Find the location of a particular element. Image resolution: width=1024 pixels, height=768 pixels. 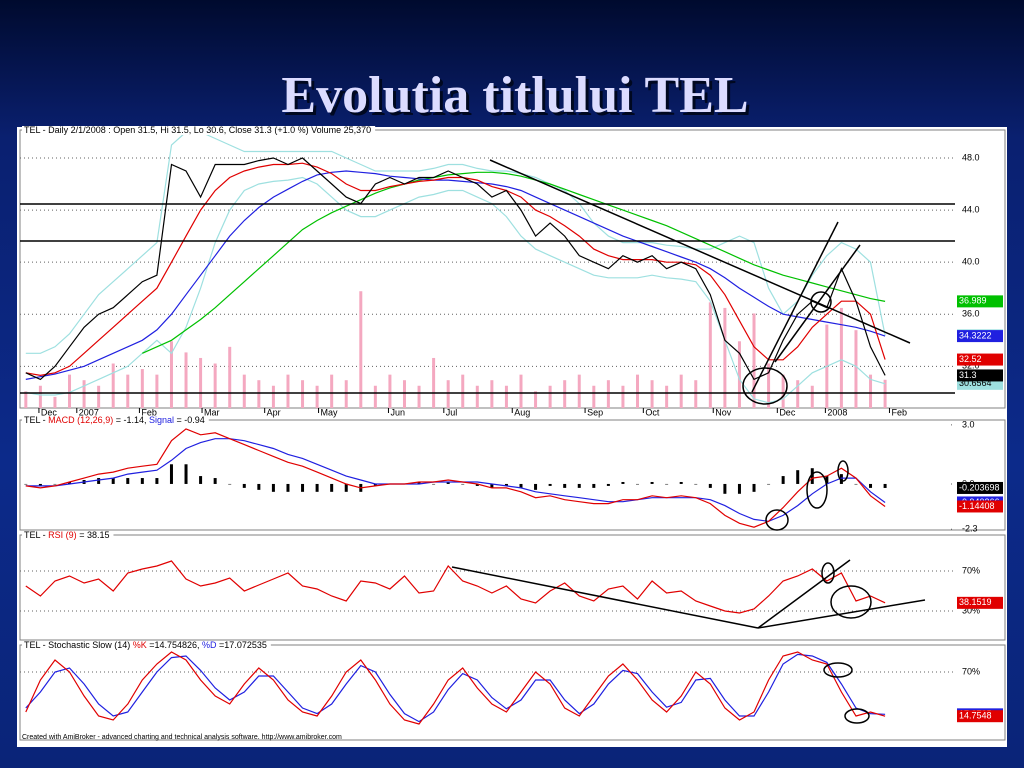

y-tick-label: 40.0 is located at coordinates (971, 262).